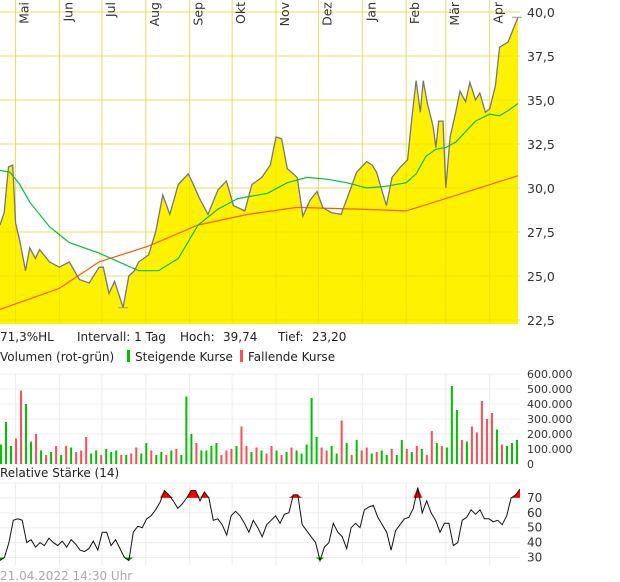  Describe the element at coordinates (454, 13) in the screenshot. I see `month-label: Mär` at that location.